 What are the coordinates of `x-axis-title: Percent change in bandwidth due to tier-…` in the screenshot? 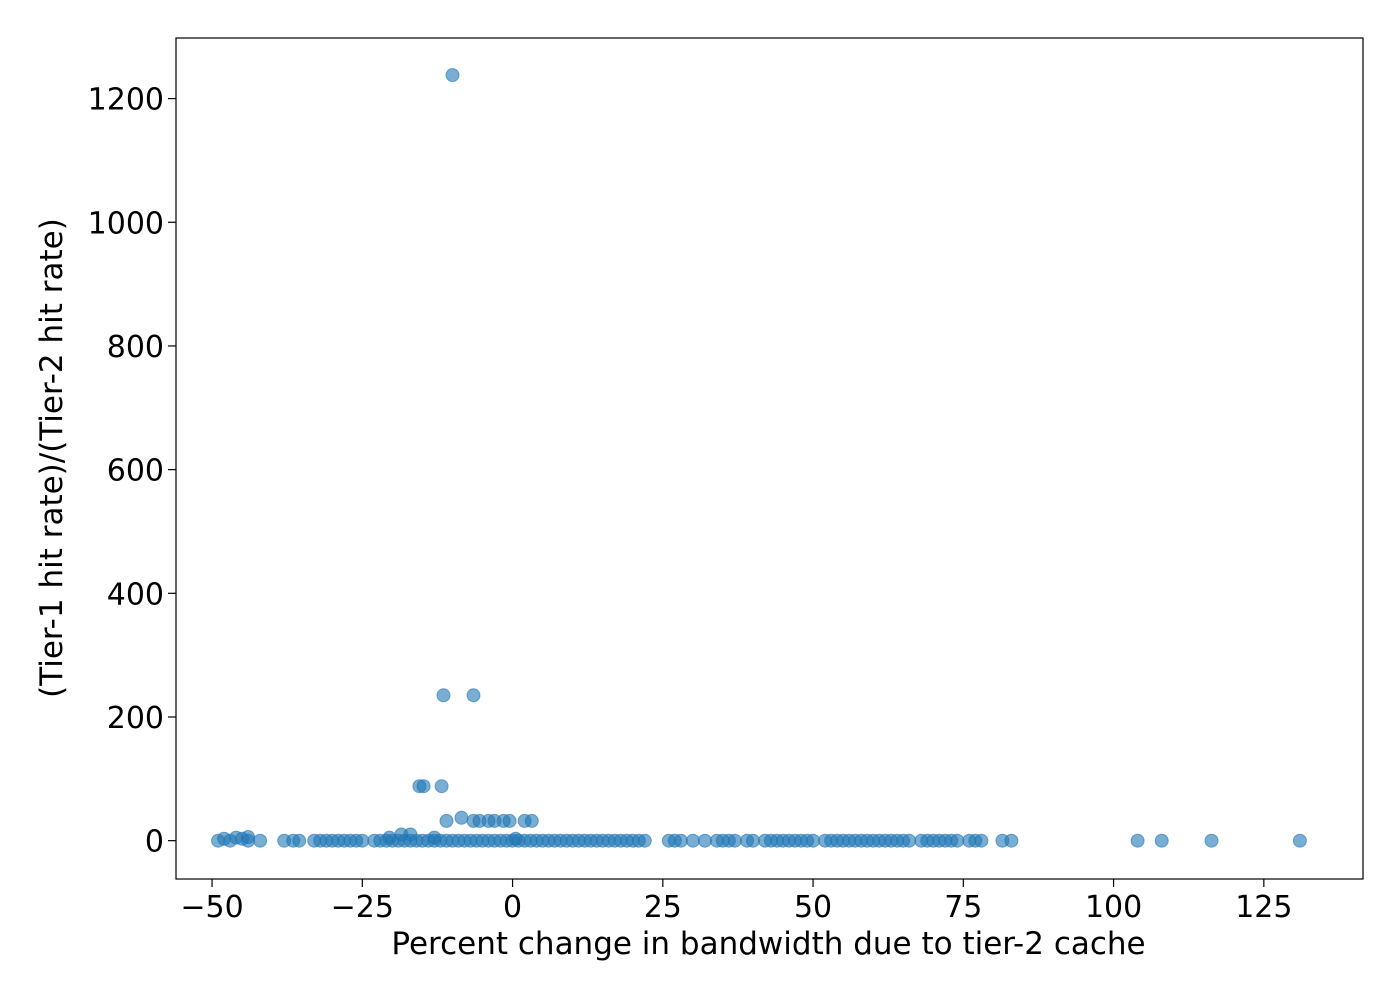 It's located at (768, 944).